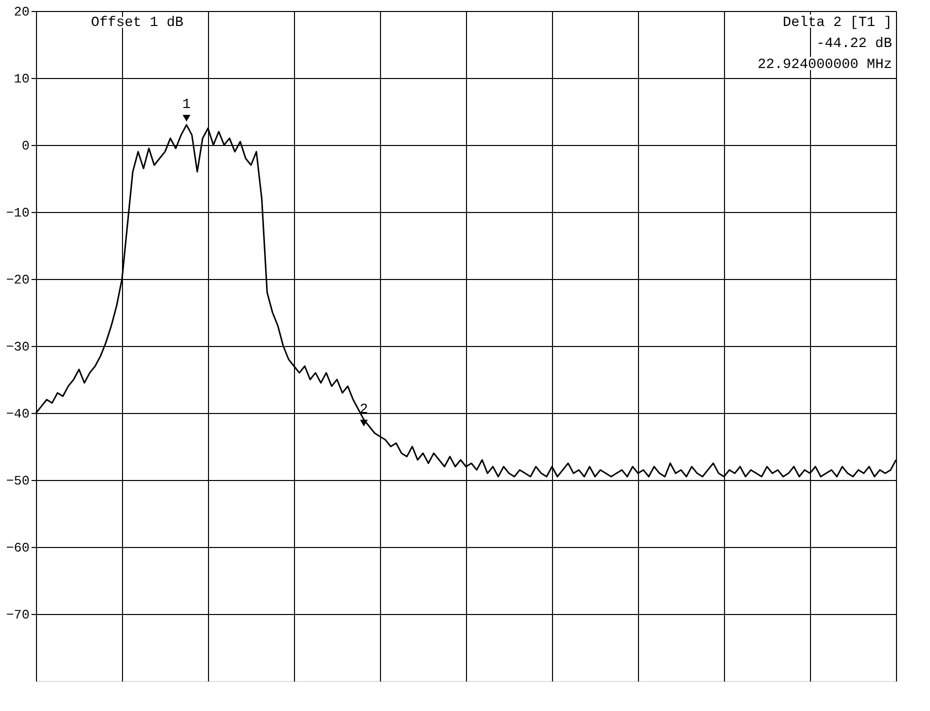  I want to click on y-tick-label: 10, so click(22, 79).